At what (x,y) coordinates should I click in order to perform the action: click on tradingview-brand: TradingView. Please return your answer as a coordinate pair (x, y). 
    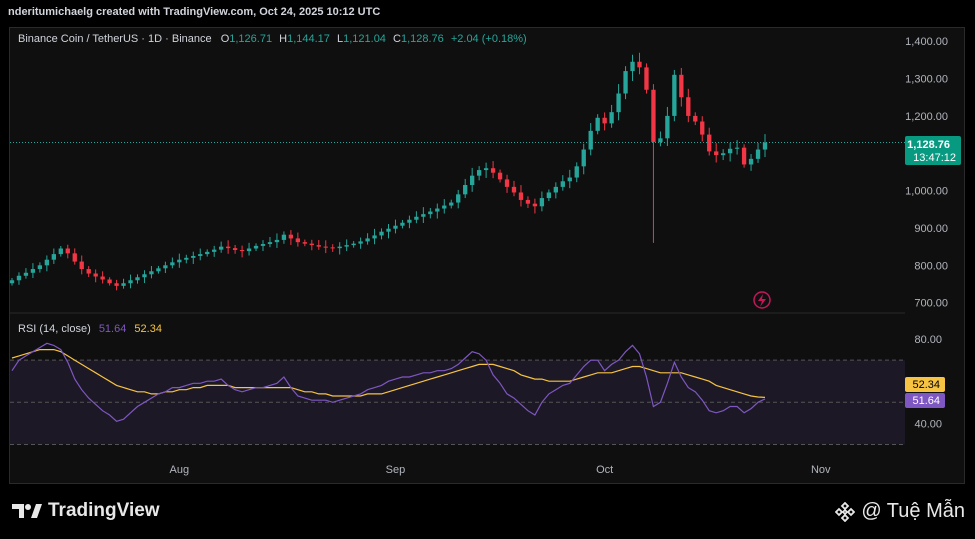
    Looking at the image, I should click on (104, 510).